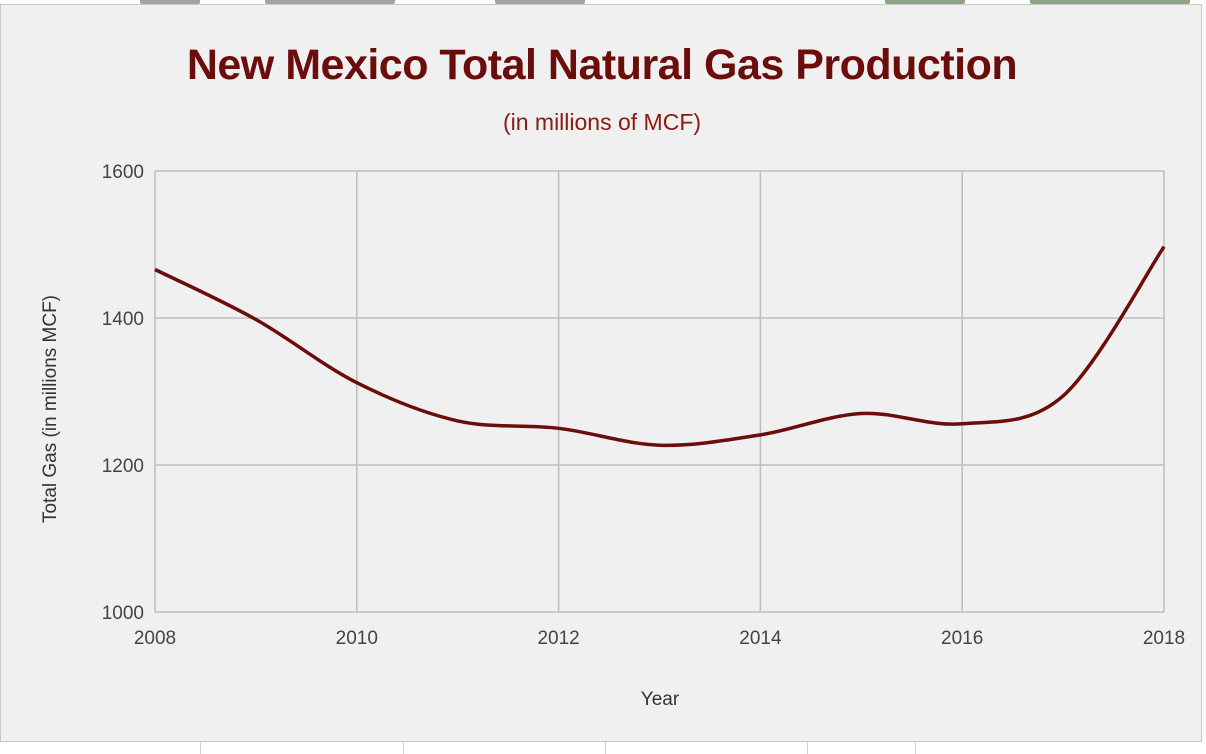  What do you see at coordinates (1204, 377) in the screenshot?
I see `background-page-edge` at bounding box center [1204, 377].